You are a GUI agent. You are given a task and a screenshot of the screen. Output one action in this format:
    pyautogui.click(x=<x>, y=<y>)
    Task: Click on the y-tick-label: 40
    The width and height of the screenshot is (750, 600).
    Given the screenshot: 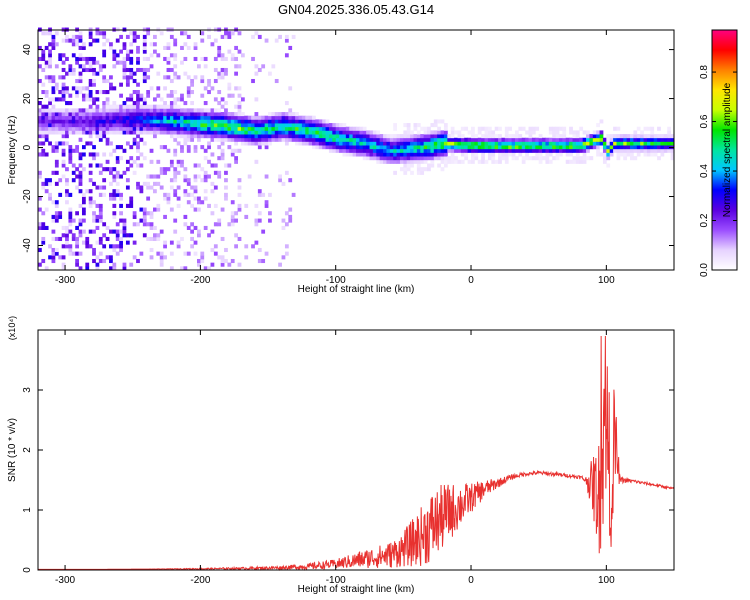 What is the action you would take?
    pyautogui.click(x=27, y=50)
    